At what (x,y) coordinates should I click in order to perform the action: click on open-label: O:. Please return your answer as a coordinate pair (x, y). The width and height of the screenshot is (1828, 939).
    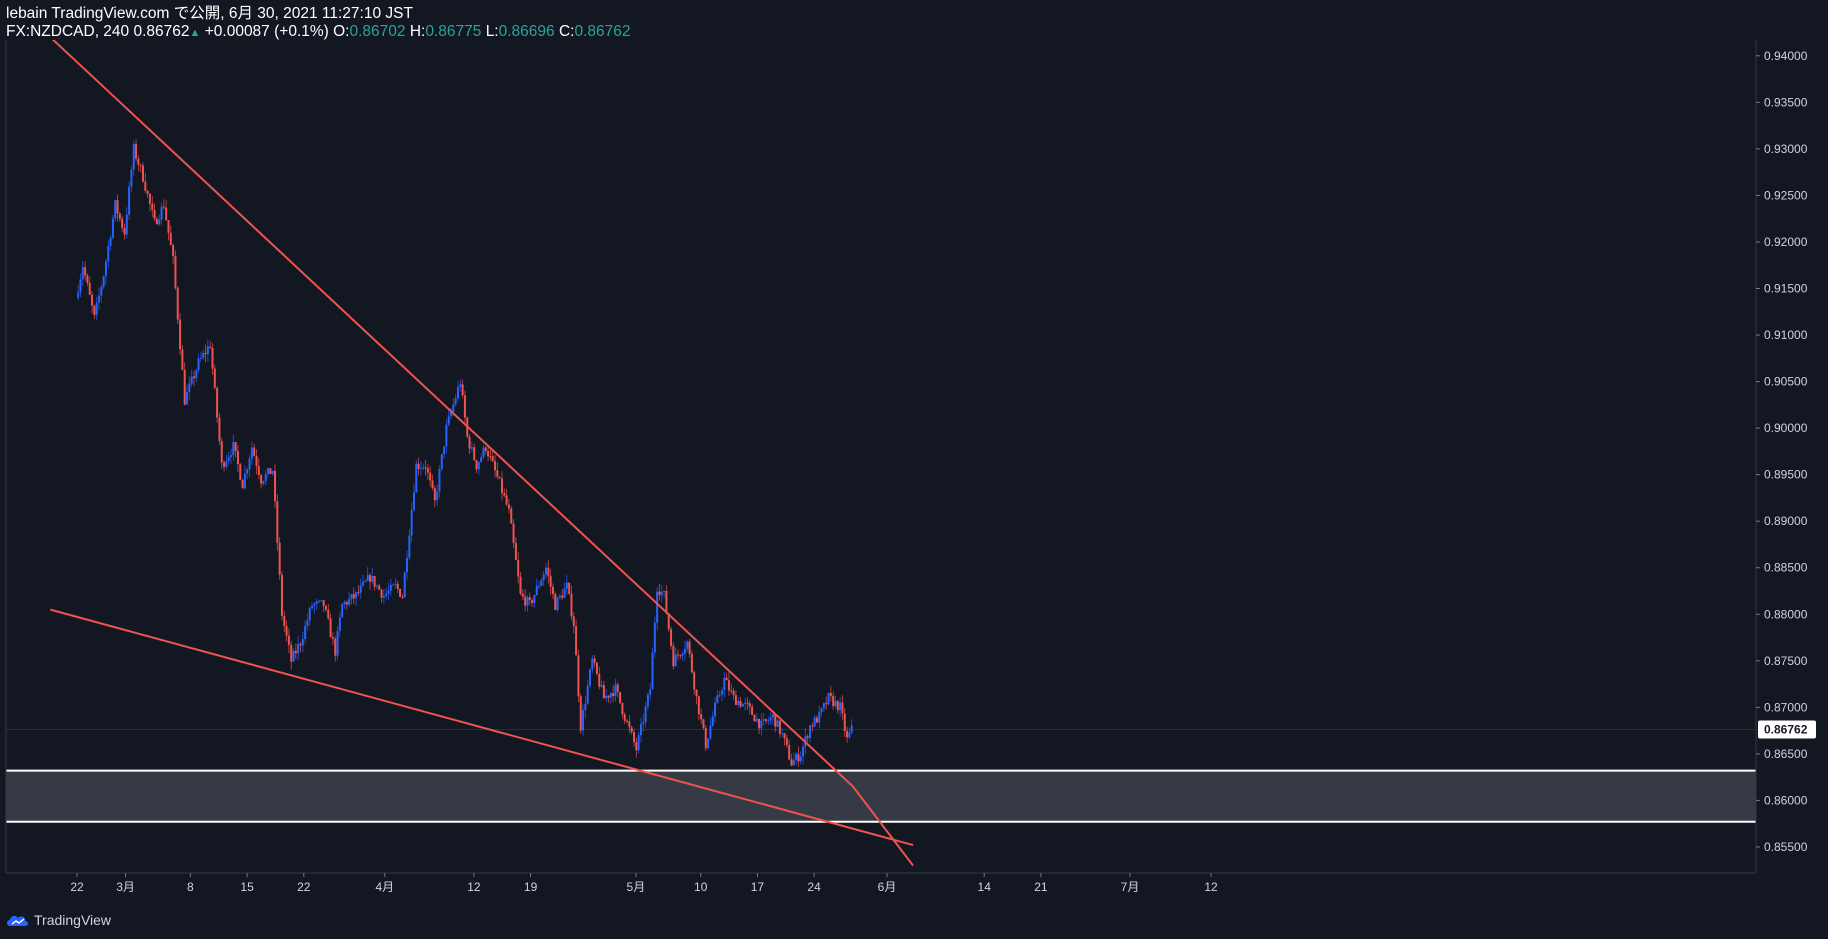
    Looking at the image, I should click on (341, 31).